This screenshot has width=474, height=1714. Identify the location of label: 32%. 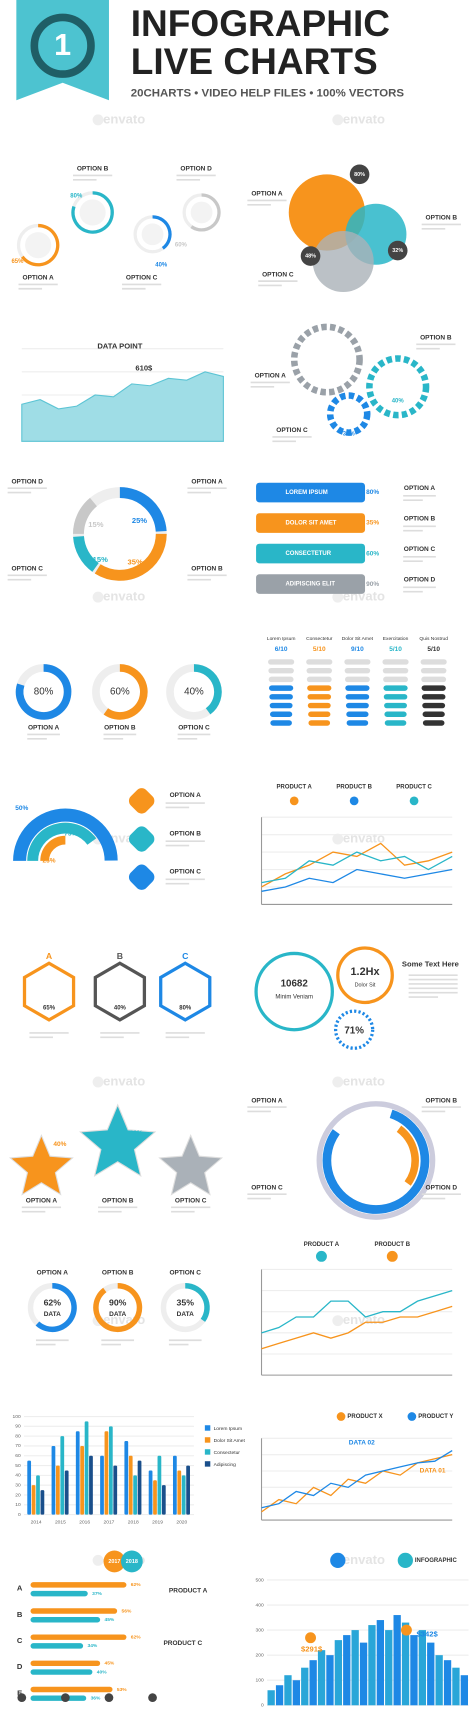
(397, 251).